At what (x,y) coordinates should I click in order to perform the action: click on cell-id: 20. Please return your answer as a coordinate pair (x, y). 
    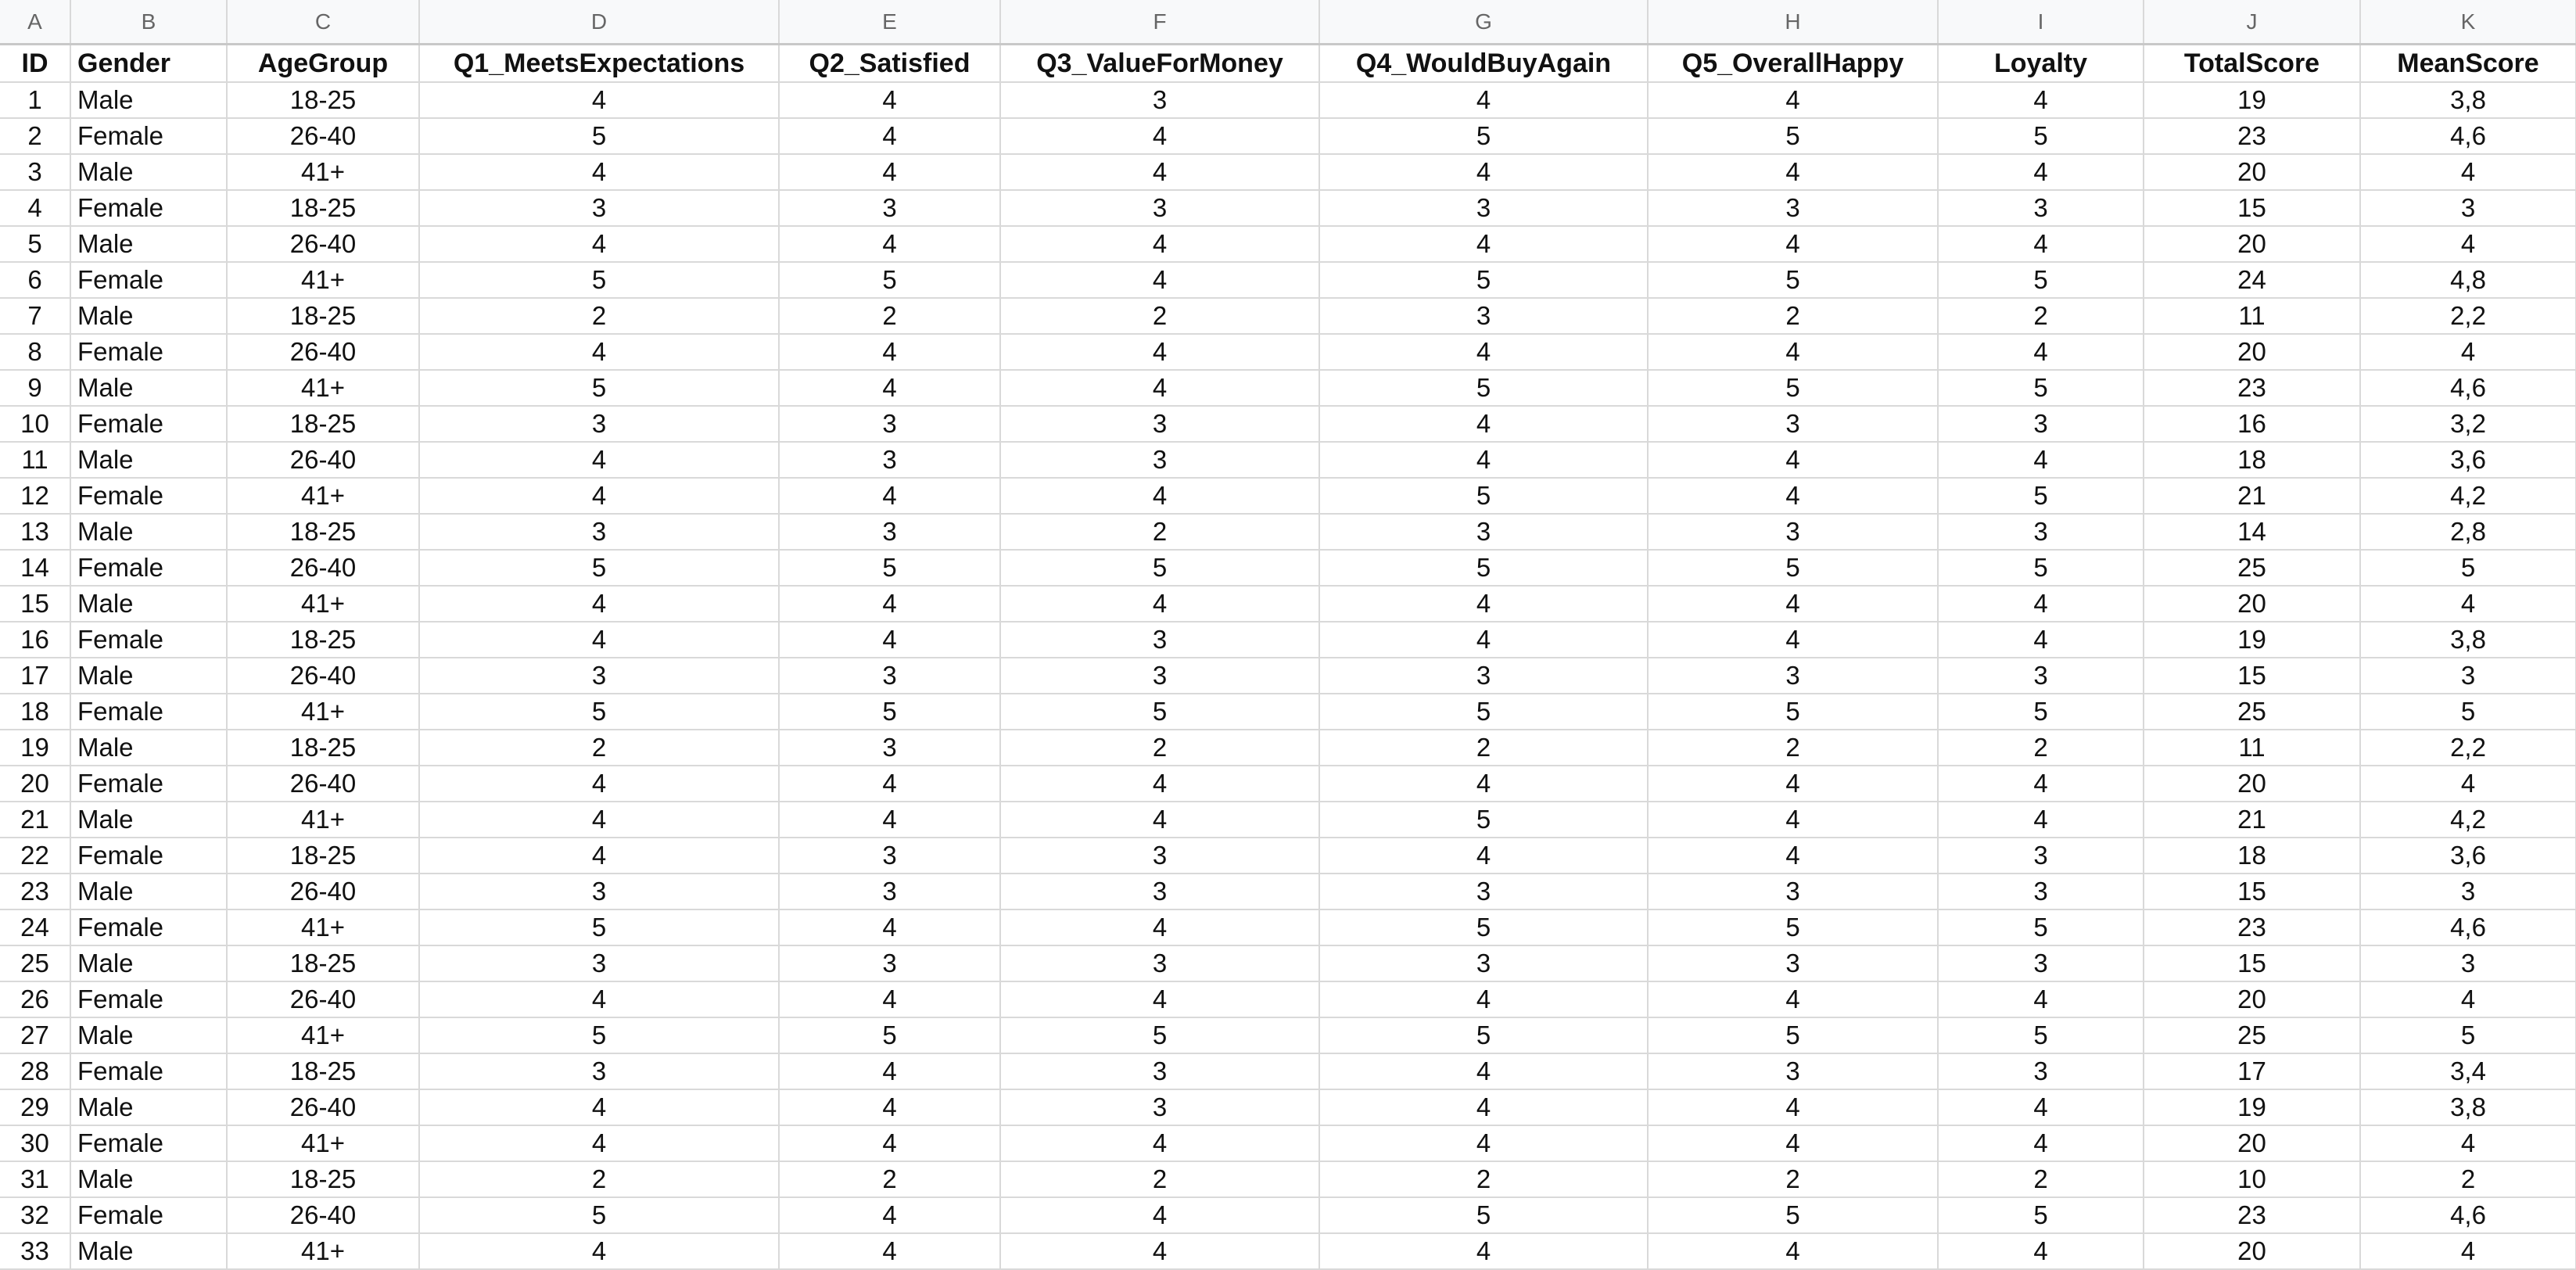
    Looking at the image, I should click on (35, 784).